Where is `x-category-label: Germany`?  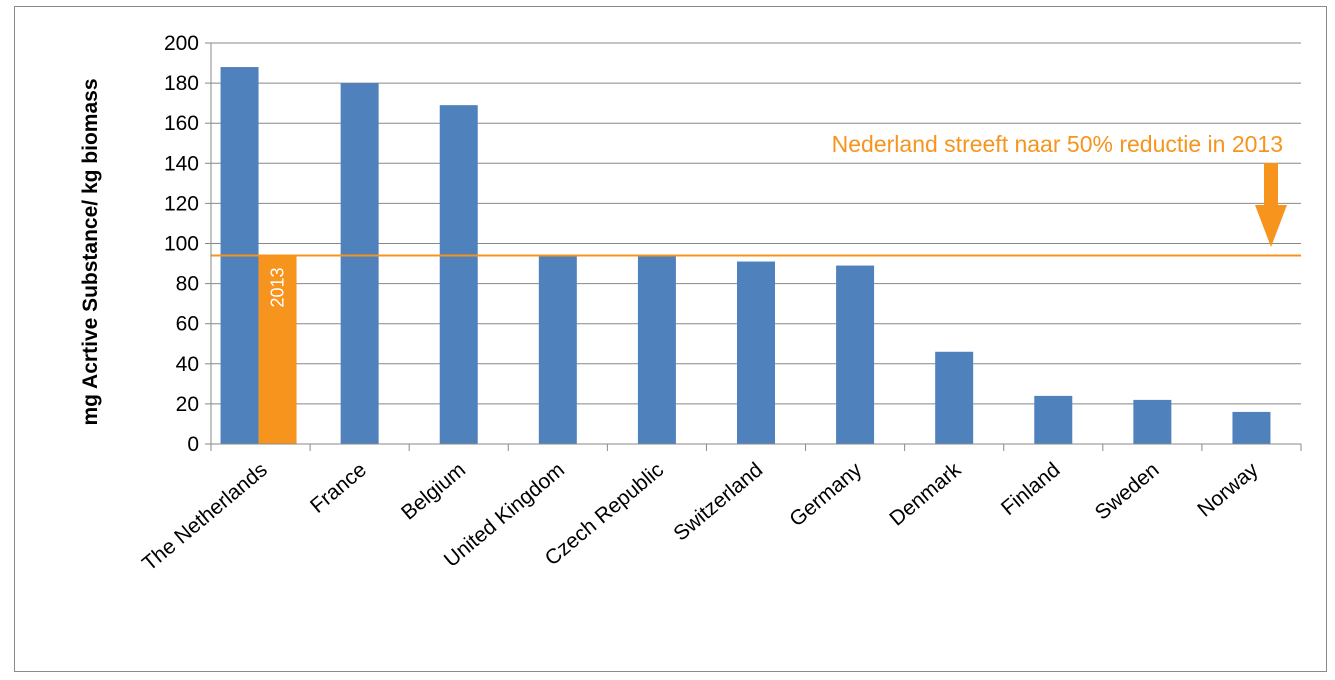
x-category-label: Germany is located at coordinates (825, 494).